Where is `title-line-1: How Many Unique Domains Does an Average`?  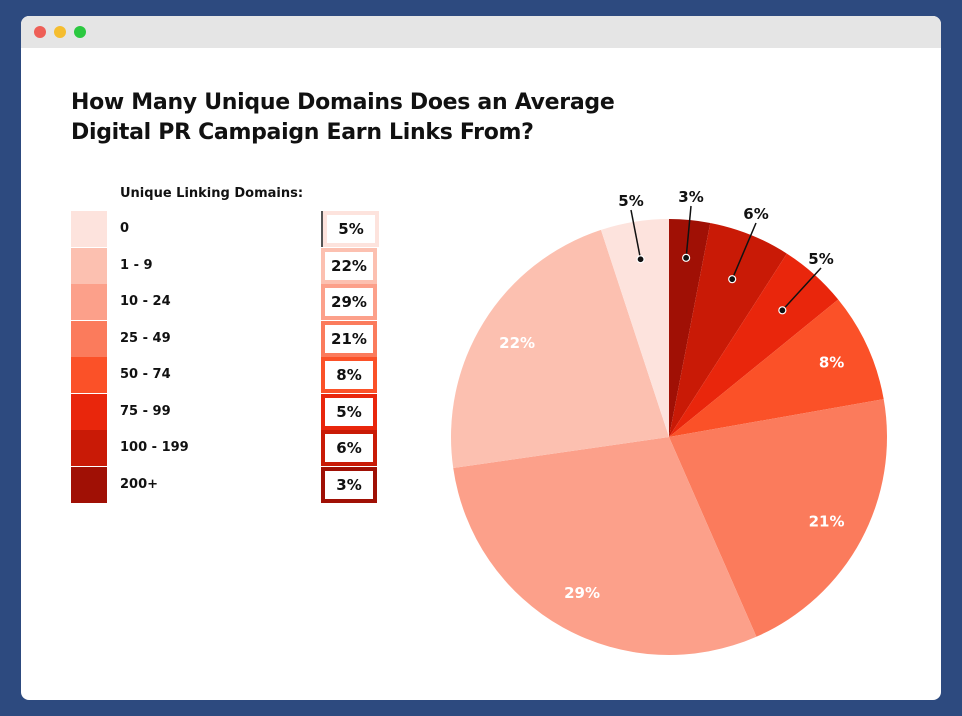
title-line-1: How Many Unique Domains Does an Average is located at coordinates (343, 102).